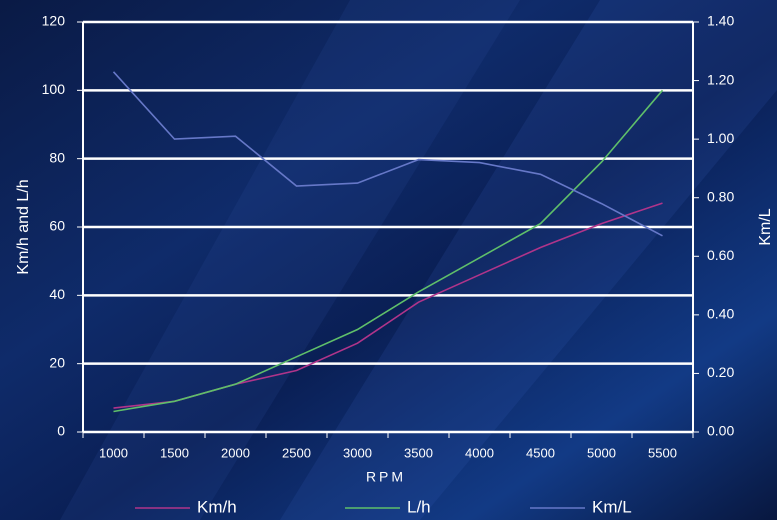 The image size is (777, 520). Describe the element at coordinates (720, 79) in the screenshot. I see `y2-tick-label: 1.20` at that location.